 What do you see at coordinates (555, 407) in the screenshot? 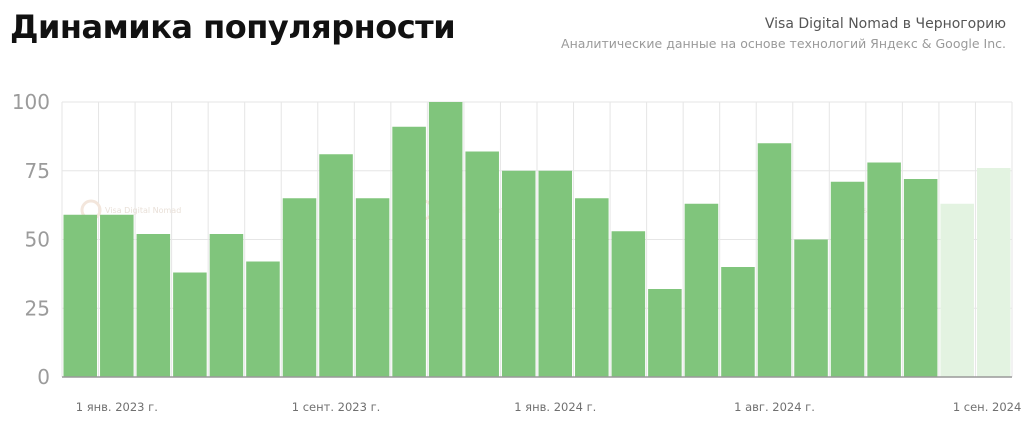
I see `x-tick-label: 1 янв. 2024 г.` at bounding box center [555, 407].